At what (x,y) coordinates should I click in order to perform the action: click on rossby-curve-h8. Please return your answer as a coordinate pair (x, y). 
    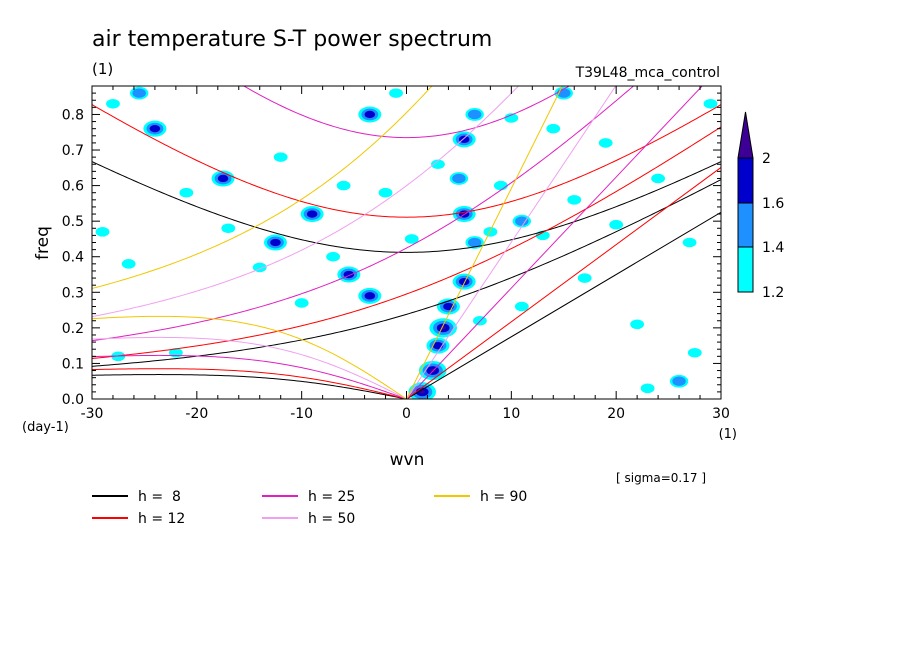
    Looking at the image, I should click on (249, 386).